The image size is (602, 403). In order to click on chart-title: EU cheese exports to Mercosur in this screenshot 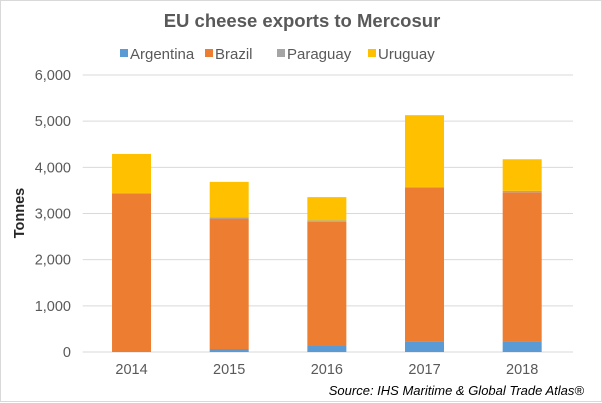, I will do `click(302, 20)`.